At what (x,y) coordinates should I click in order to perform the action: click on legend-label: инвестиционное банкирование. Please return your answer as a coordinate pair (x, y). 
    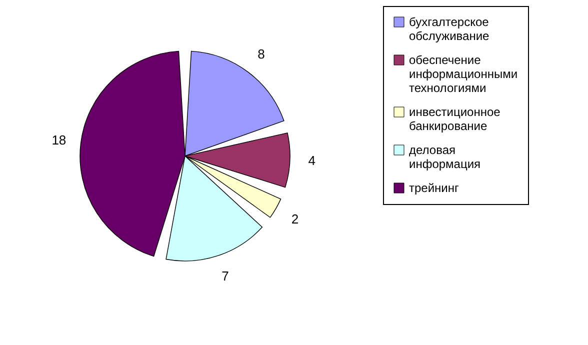
    Looking at the image, I should click on (455, 119).